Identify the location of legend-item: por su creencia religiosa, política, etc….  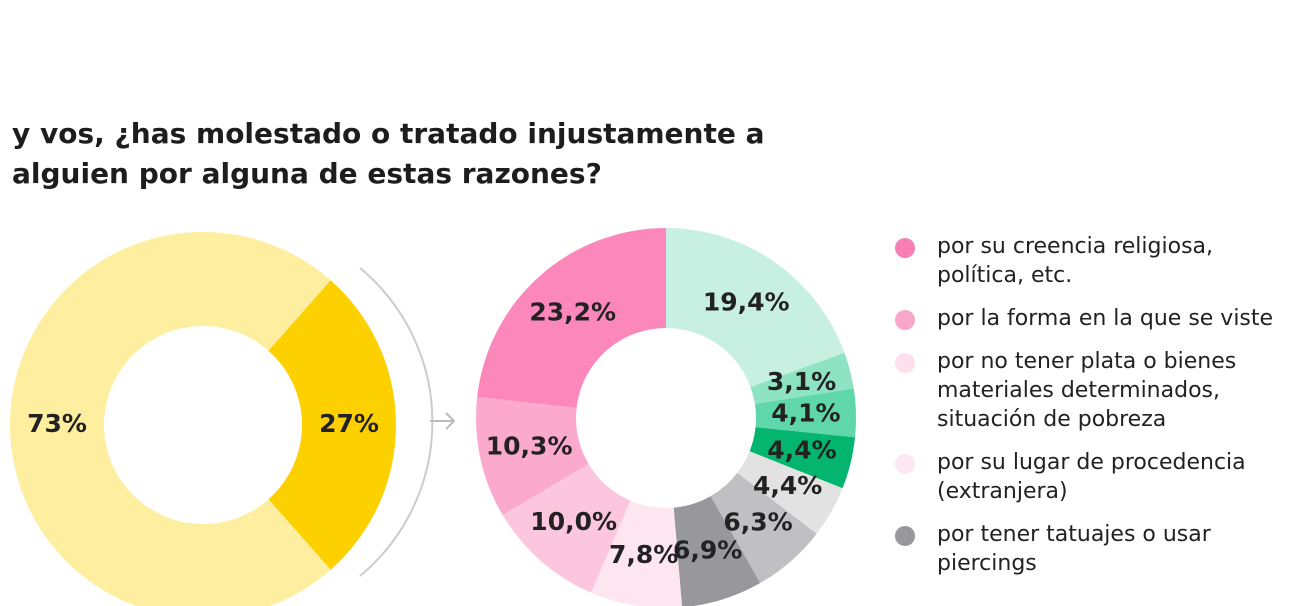
(1092, 261).